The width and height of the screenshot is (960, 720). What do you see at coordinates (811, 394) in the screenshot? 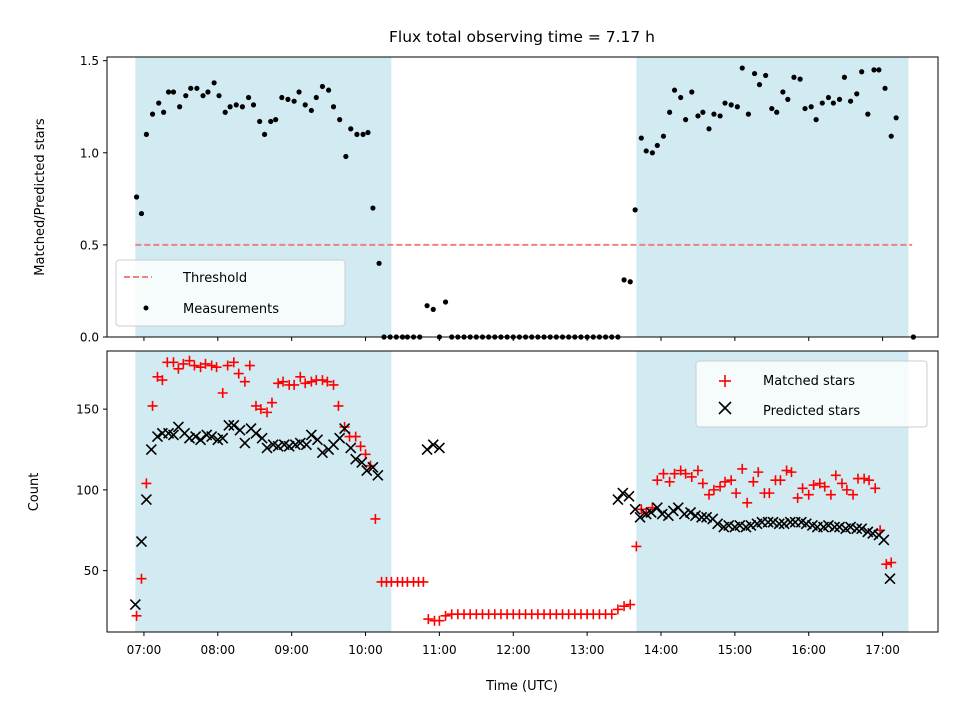
I see `bottom-panel-legend: Matched stars Predicted stars` at bounding box center [811, 394].